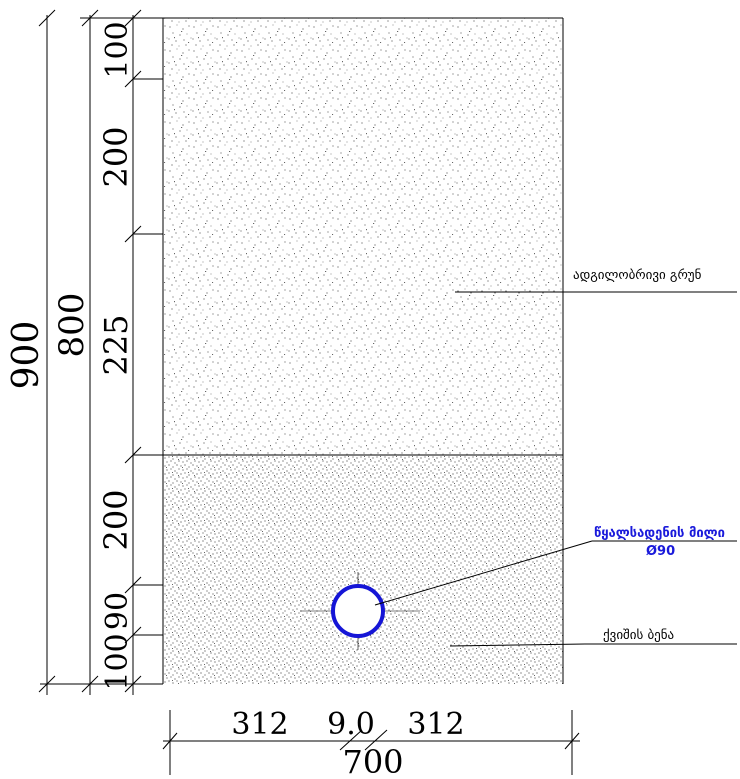 The height and width of the screenshot is (779, 740). What do you see at coordinates (517, 645) in the screenshot?
I see `sand-leader-diagonal` at bounding box center [517, 645].